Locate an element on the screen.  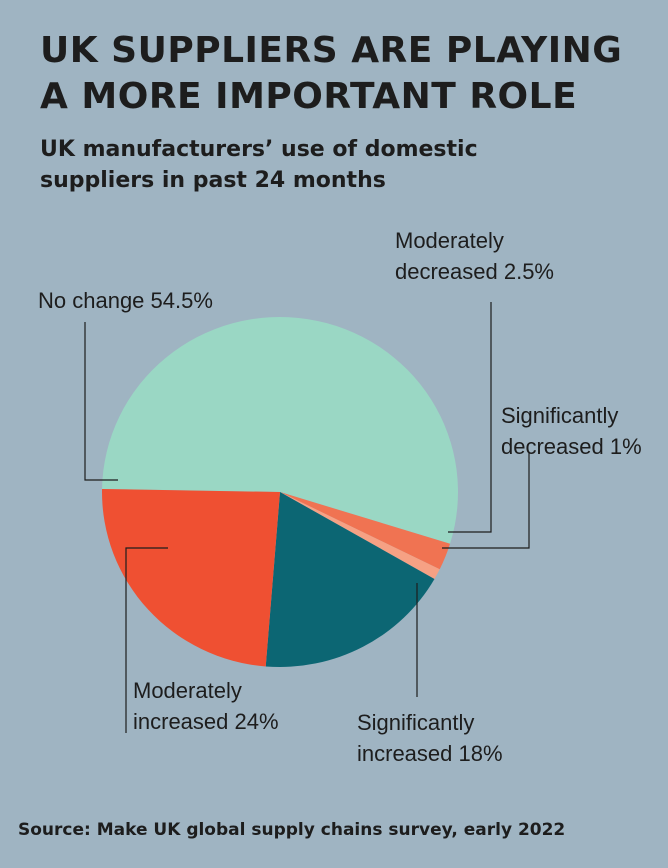
data-label-4-line-2: increased 18% is located at coordinates (430, 753).